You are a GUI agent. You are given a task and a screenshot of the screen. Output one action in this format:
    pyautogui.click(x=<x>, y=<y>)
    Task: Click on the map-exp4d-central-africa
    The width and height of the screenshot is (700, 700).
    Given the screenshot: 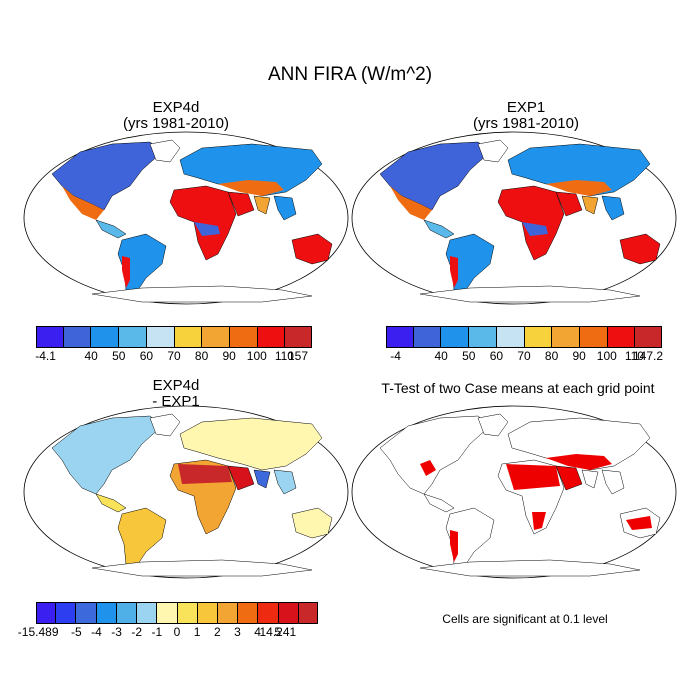 What is the action you would take?
    pyautogui.click(x=207, y=229)
    